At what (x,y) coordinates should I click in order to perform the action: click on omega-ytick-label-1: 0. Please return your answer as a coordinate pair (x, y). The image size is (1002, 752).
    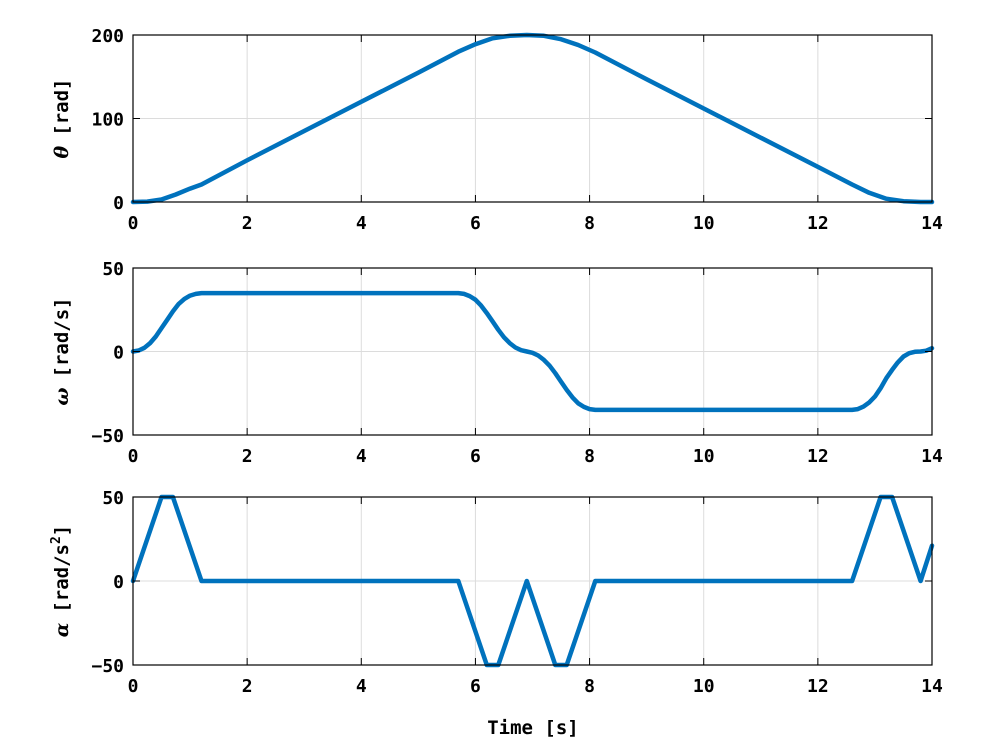
    Looking at the image, I should click on (118, 353).